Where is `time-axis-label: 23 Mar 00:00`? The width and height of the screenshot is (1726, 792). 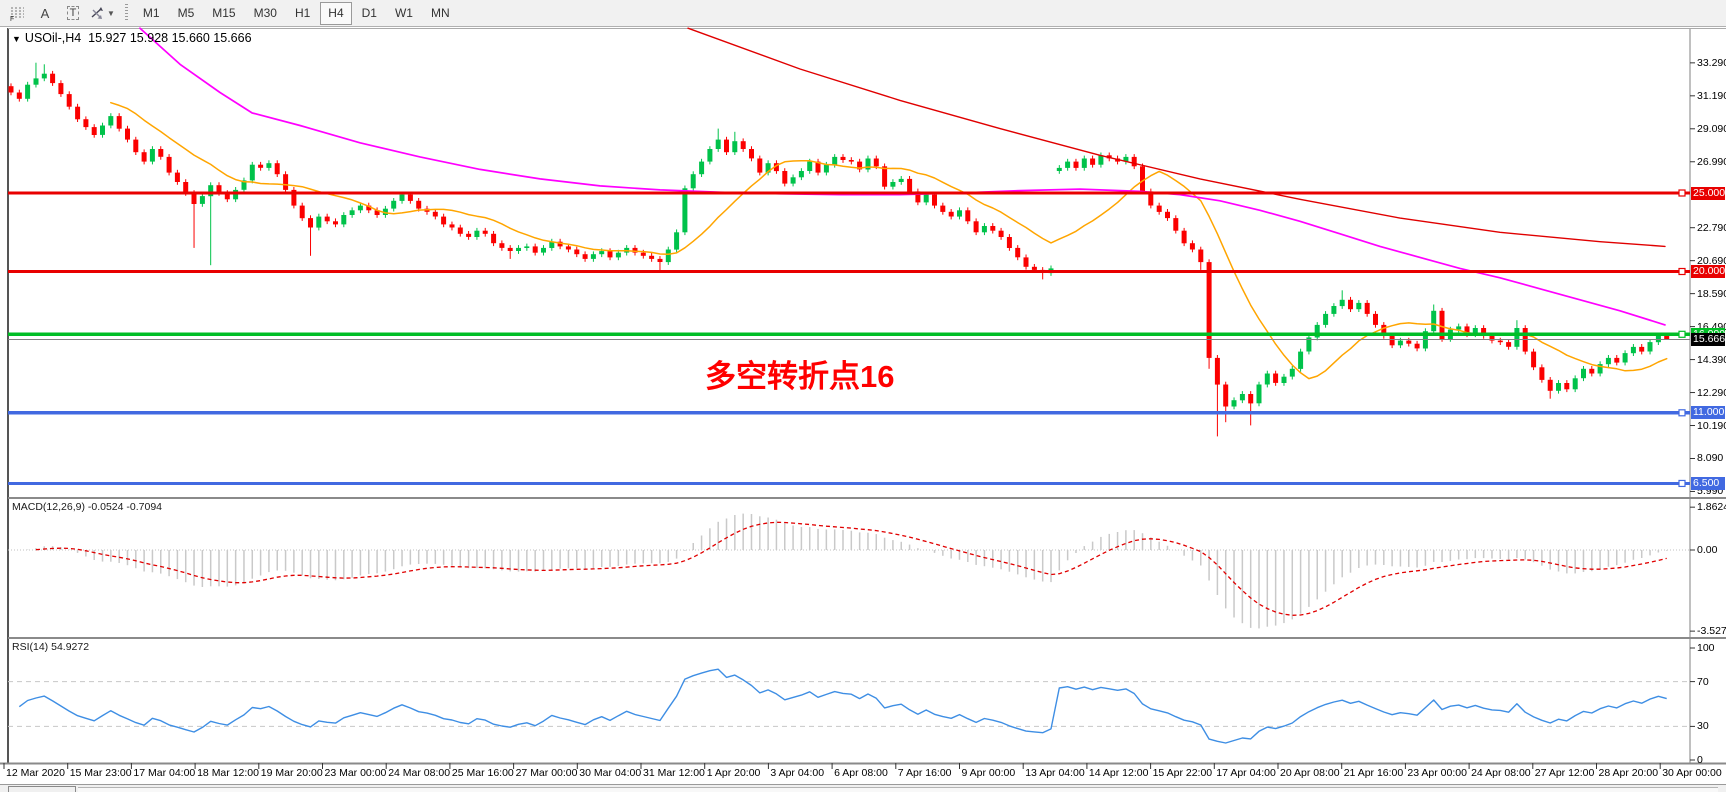
time-axis-label: 23 Mar 00:00 is located at coordinates (355, 773).